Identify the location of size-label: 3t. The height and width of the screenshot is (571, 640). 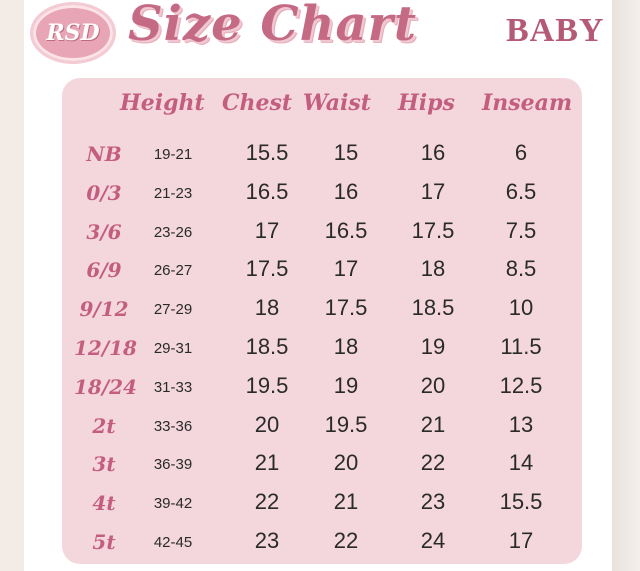
(104, 464).